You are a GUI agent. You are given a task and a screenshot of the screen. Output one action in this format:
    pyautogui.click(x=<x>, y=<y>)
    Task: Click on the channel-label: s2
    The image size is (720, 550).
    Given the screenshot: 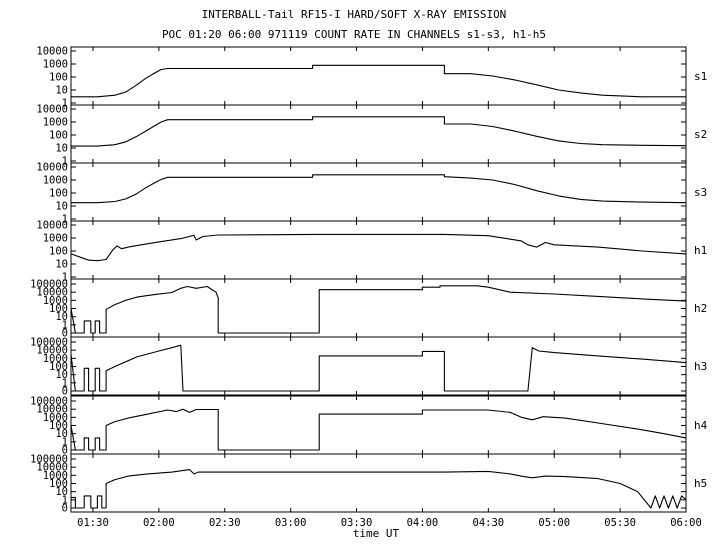 What is the action you would take?
    pyautogui.click(x=700, y=134)
    